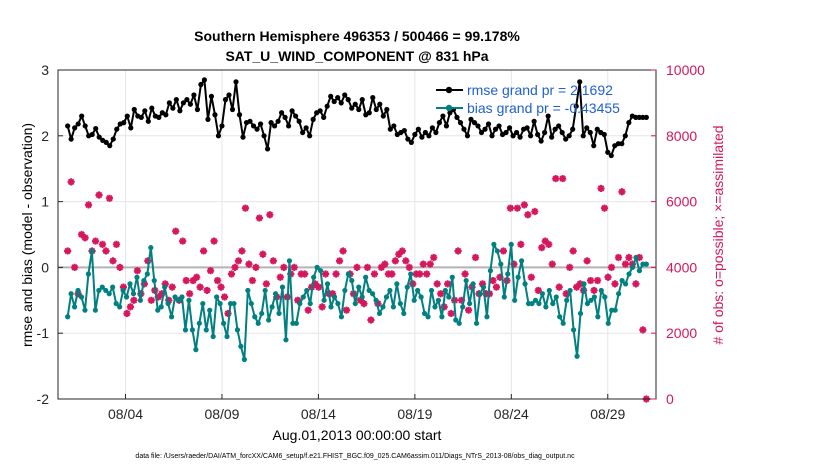 The image size is (830, 470). I want to click on legend-rmse-label: rmse grand pr = 2.1692, so click(540, 90).